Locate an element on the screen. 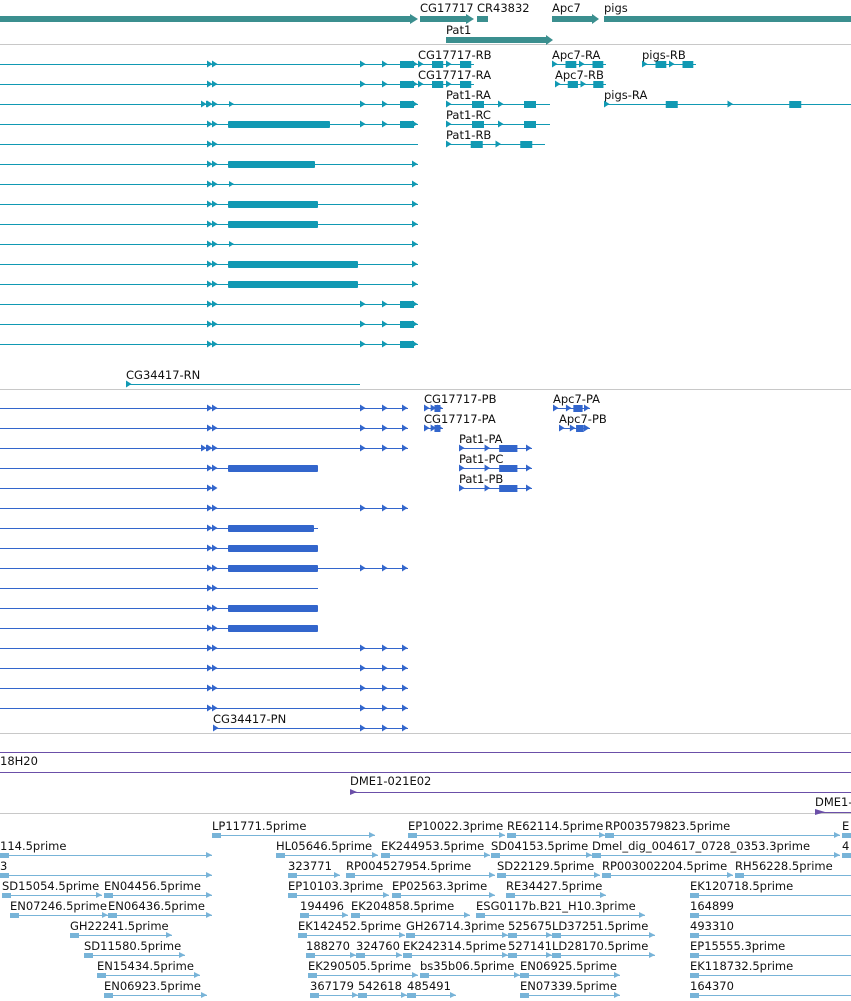 The width and height of the screenshot is (851, 1001). est-feature: 324760 is located at coordinates (379, 948).